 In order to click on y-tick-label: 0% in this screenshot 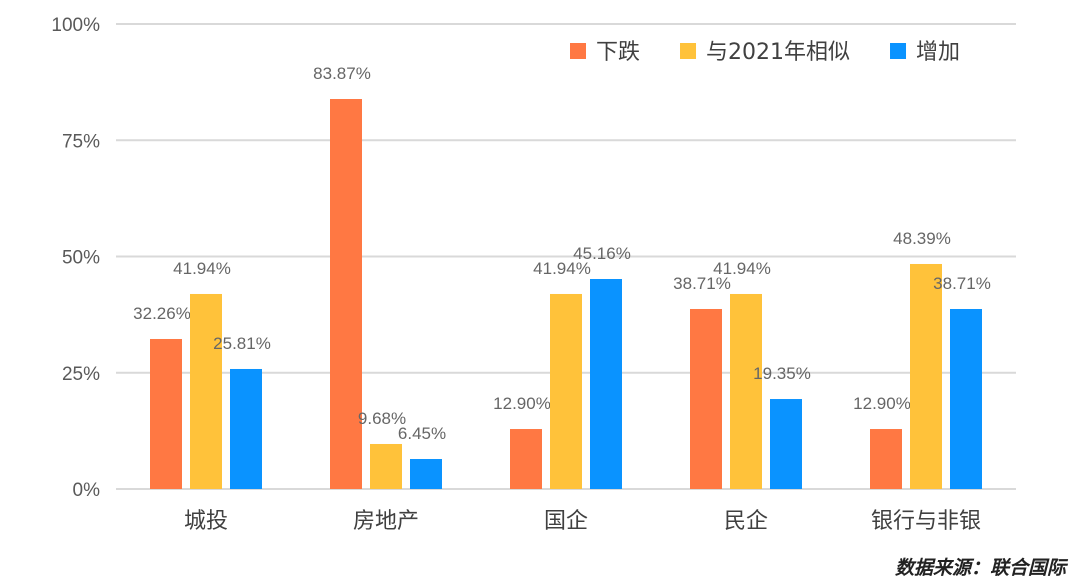, I will do `click(87, 490)`.